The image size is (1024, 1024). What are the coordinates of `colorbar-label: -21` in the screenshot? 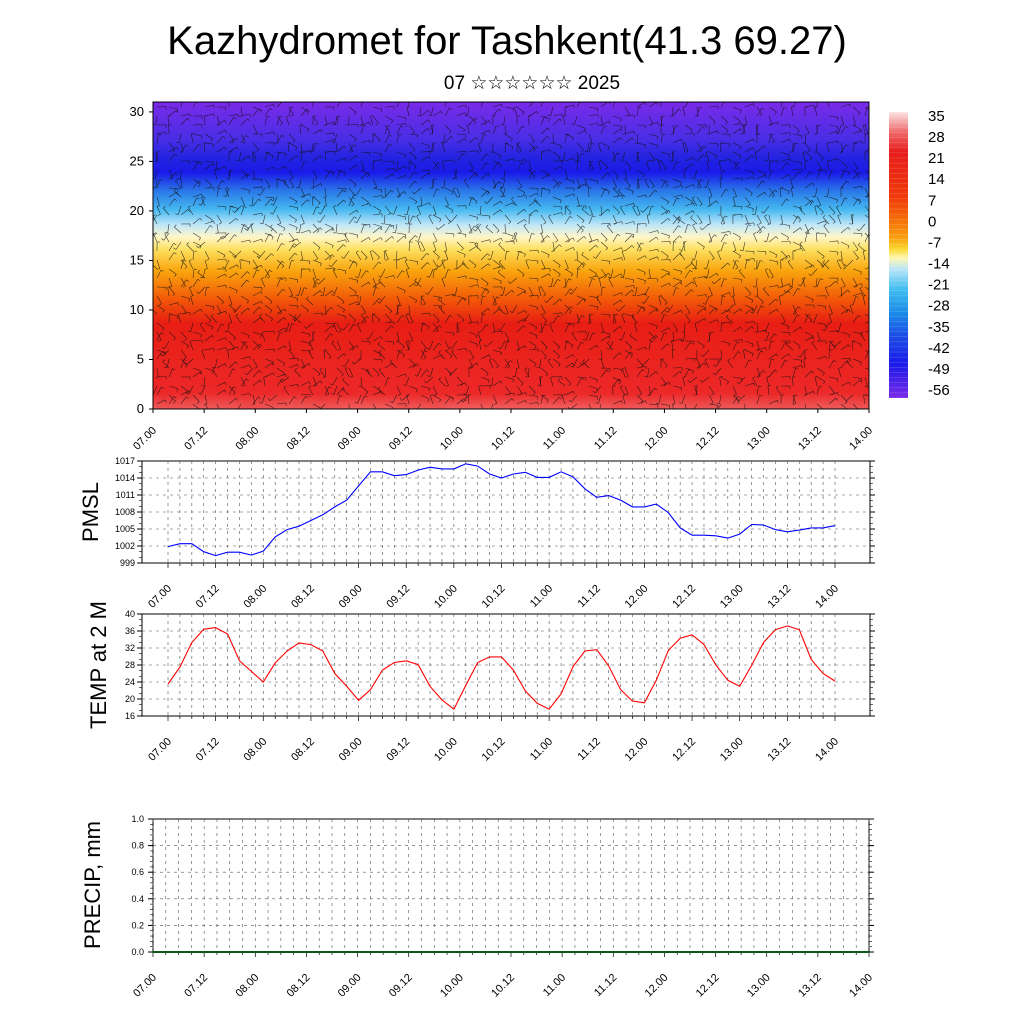 It's located at (939, 285).